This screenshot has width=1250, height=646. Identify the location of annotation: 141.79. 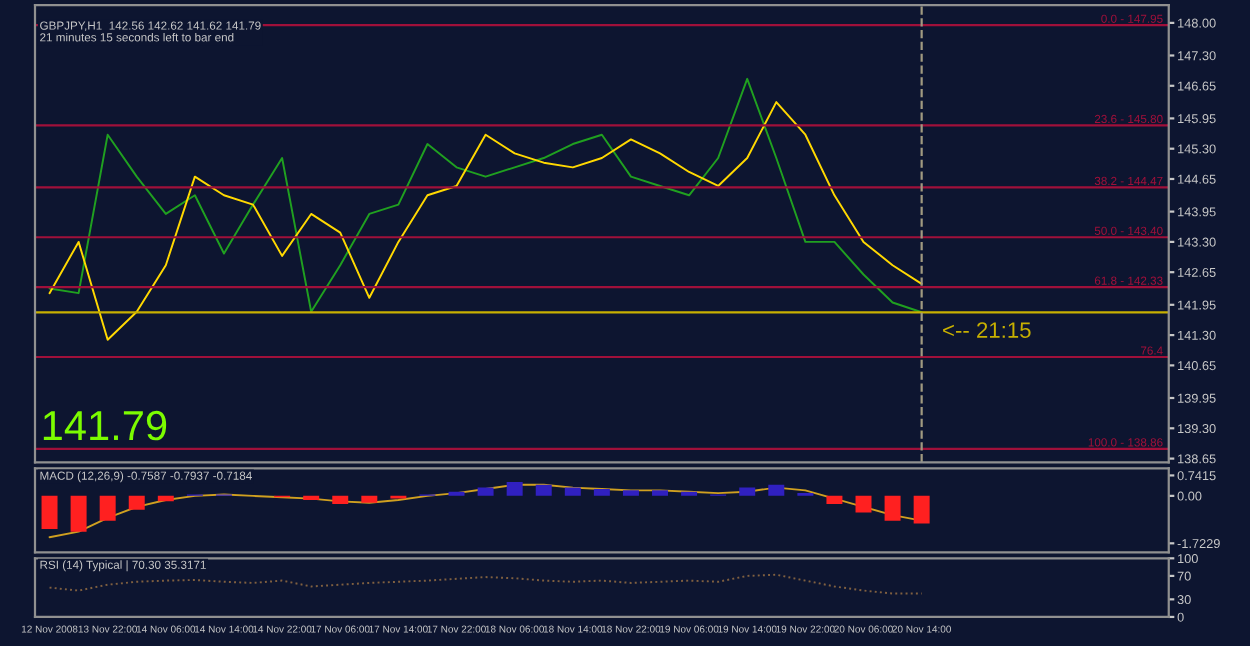
(105, 425).